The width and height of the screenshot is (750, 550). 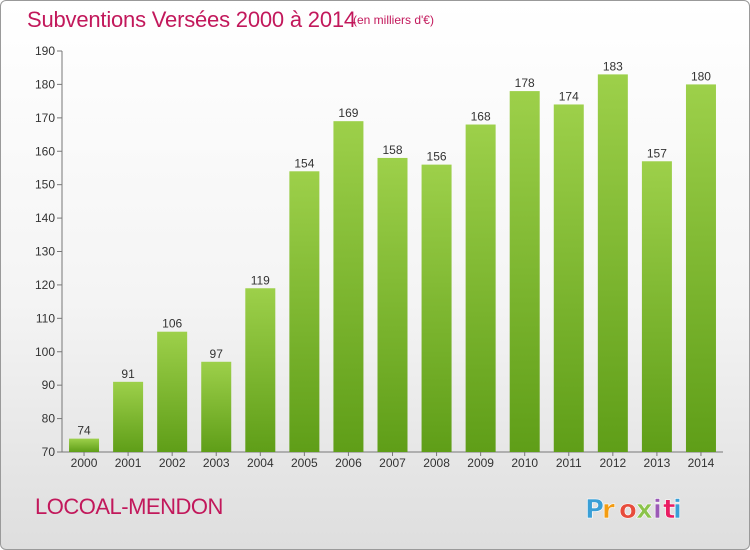 What do you see at coordinates (613, 66) in the screenshot?
I see `value-label-2012: 183` at bounding box center [613, 66].